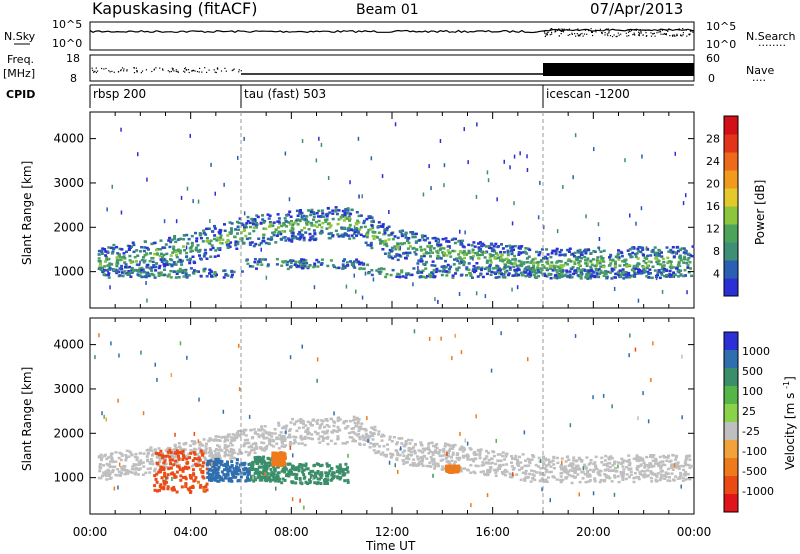  Describe the element at coordinates (73, 78) in the screenshot. I see `freq-left-tick-bottom: 8` at that location.